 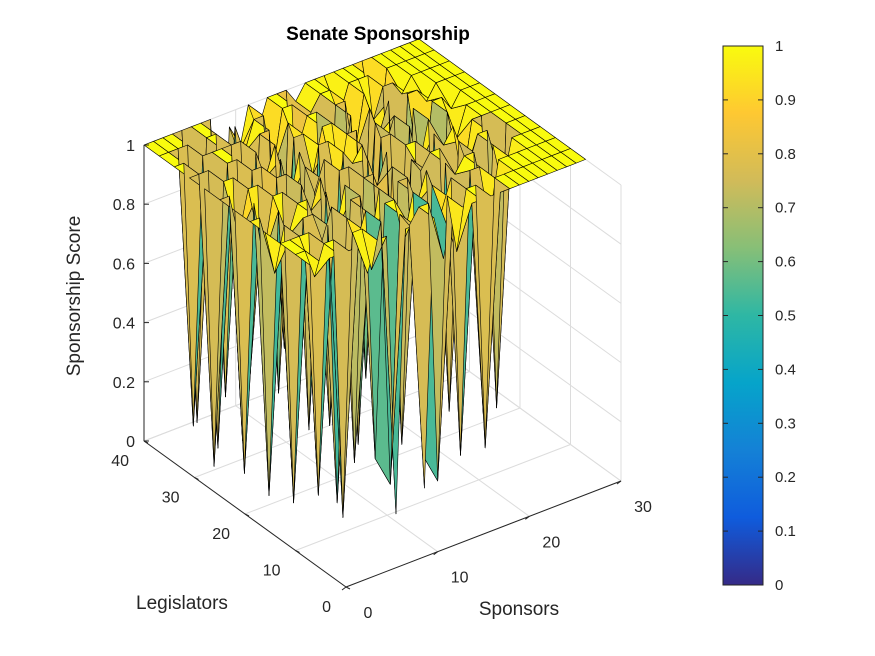 I want to click on x-tick-label: 10, so click(x=460, y=578).